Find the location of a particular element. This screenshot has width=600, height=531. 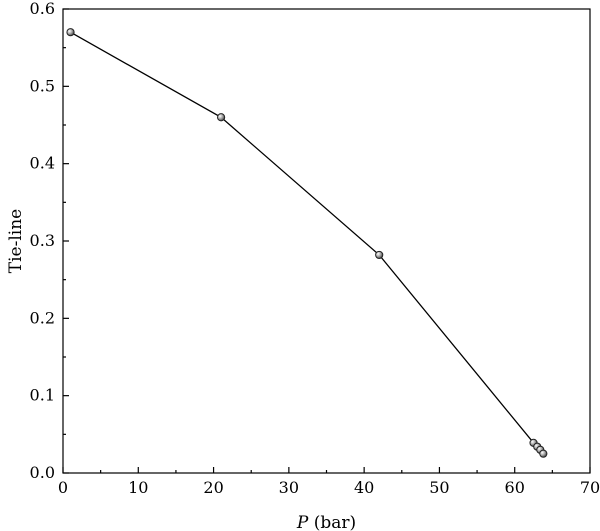

y-tick-label: 0.3 is located at coordinates (42, 240).